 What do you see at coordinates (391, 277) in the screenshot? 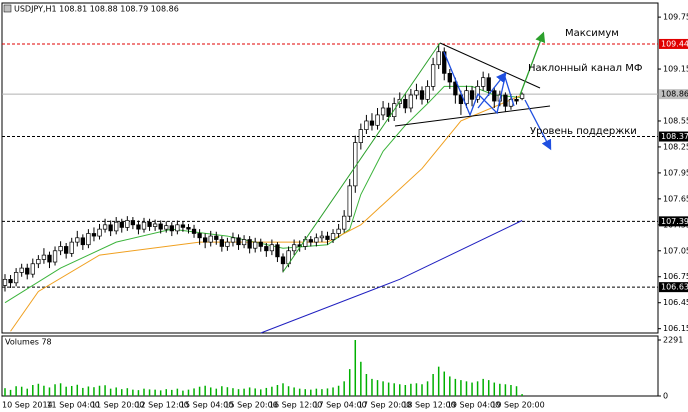
I see `moving-average` at bounding box center [391, 277].